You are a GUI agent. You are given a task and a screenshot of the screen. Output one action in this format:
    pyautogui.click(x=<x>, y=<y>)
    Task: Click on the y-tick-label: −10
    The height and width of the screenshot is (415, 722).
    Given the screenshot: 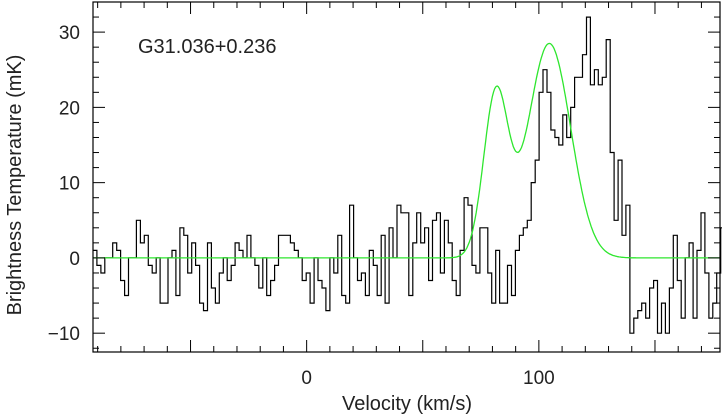 What is the action you would take?
    pyautogui.click(x=64, y=334)
    